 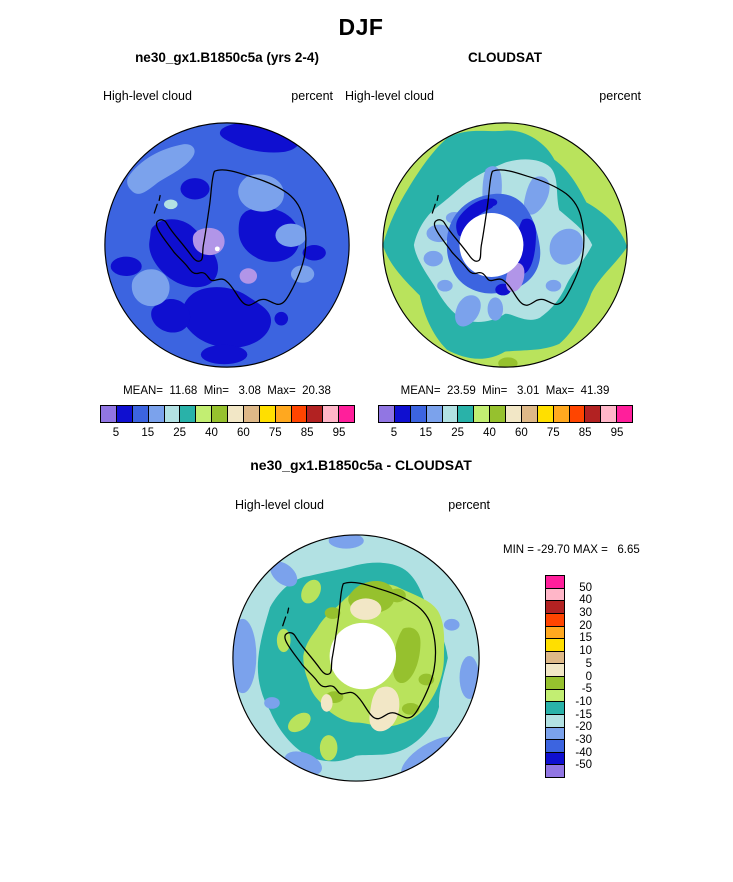 I want to click on model-min-dot, so click(x=217, y=249).